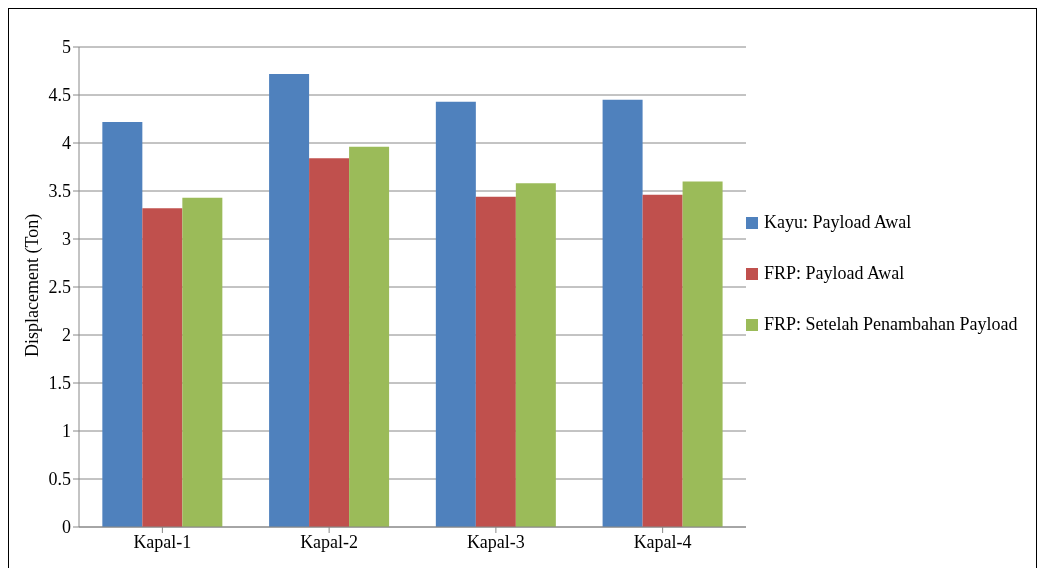 Image resolution: width=1045 pixels, height=568 pixels. I want to click on x-tick-label: Kapal-4, so click(662, 541).